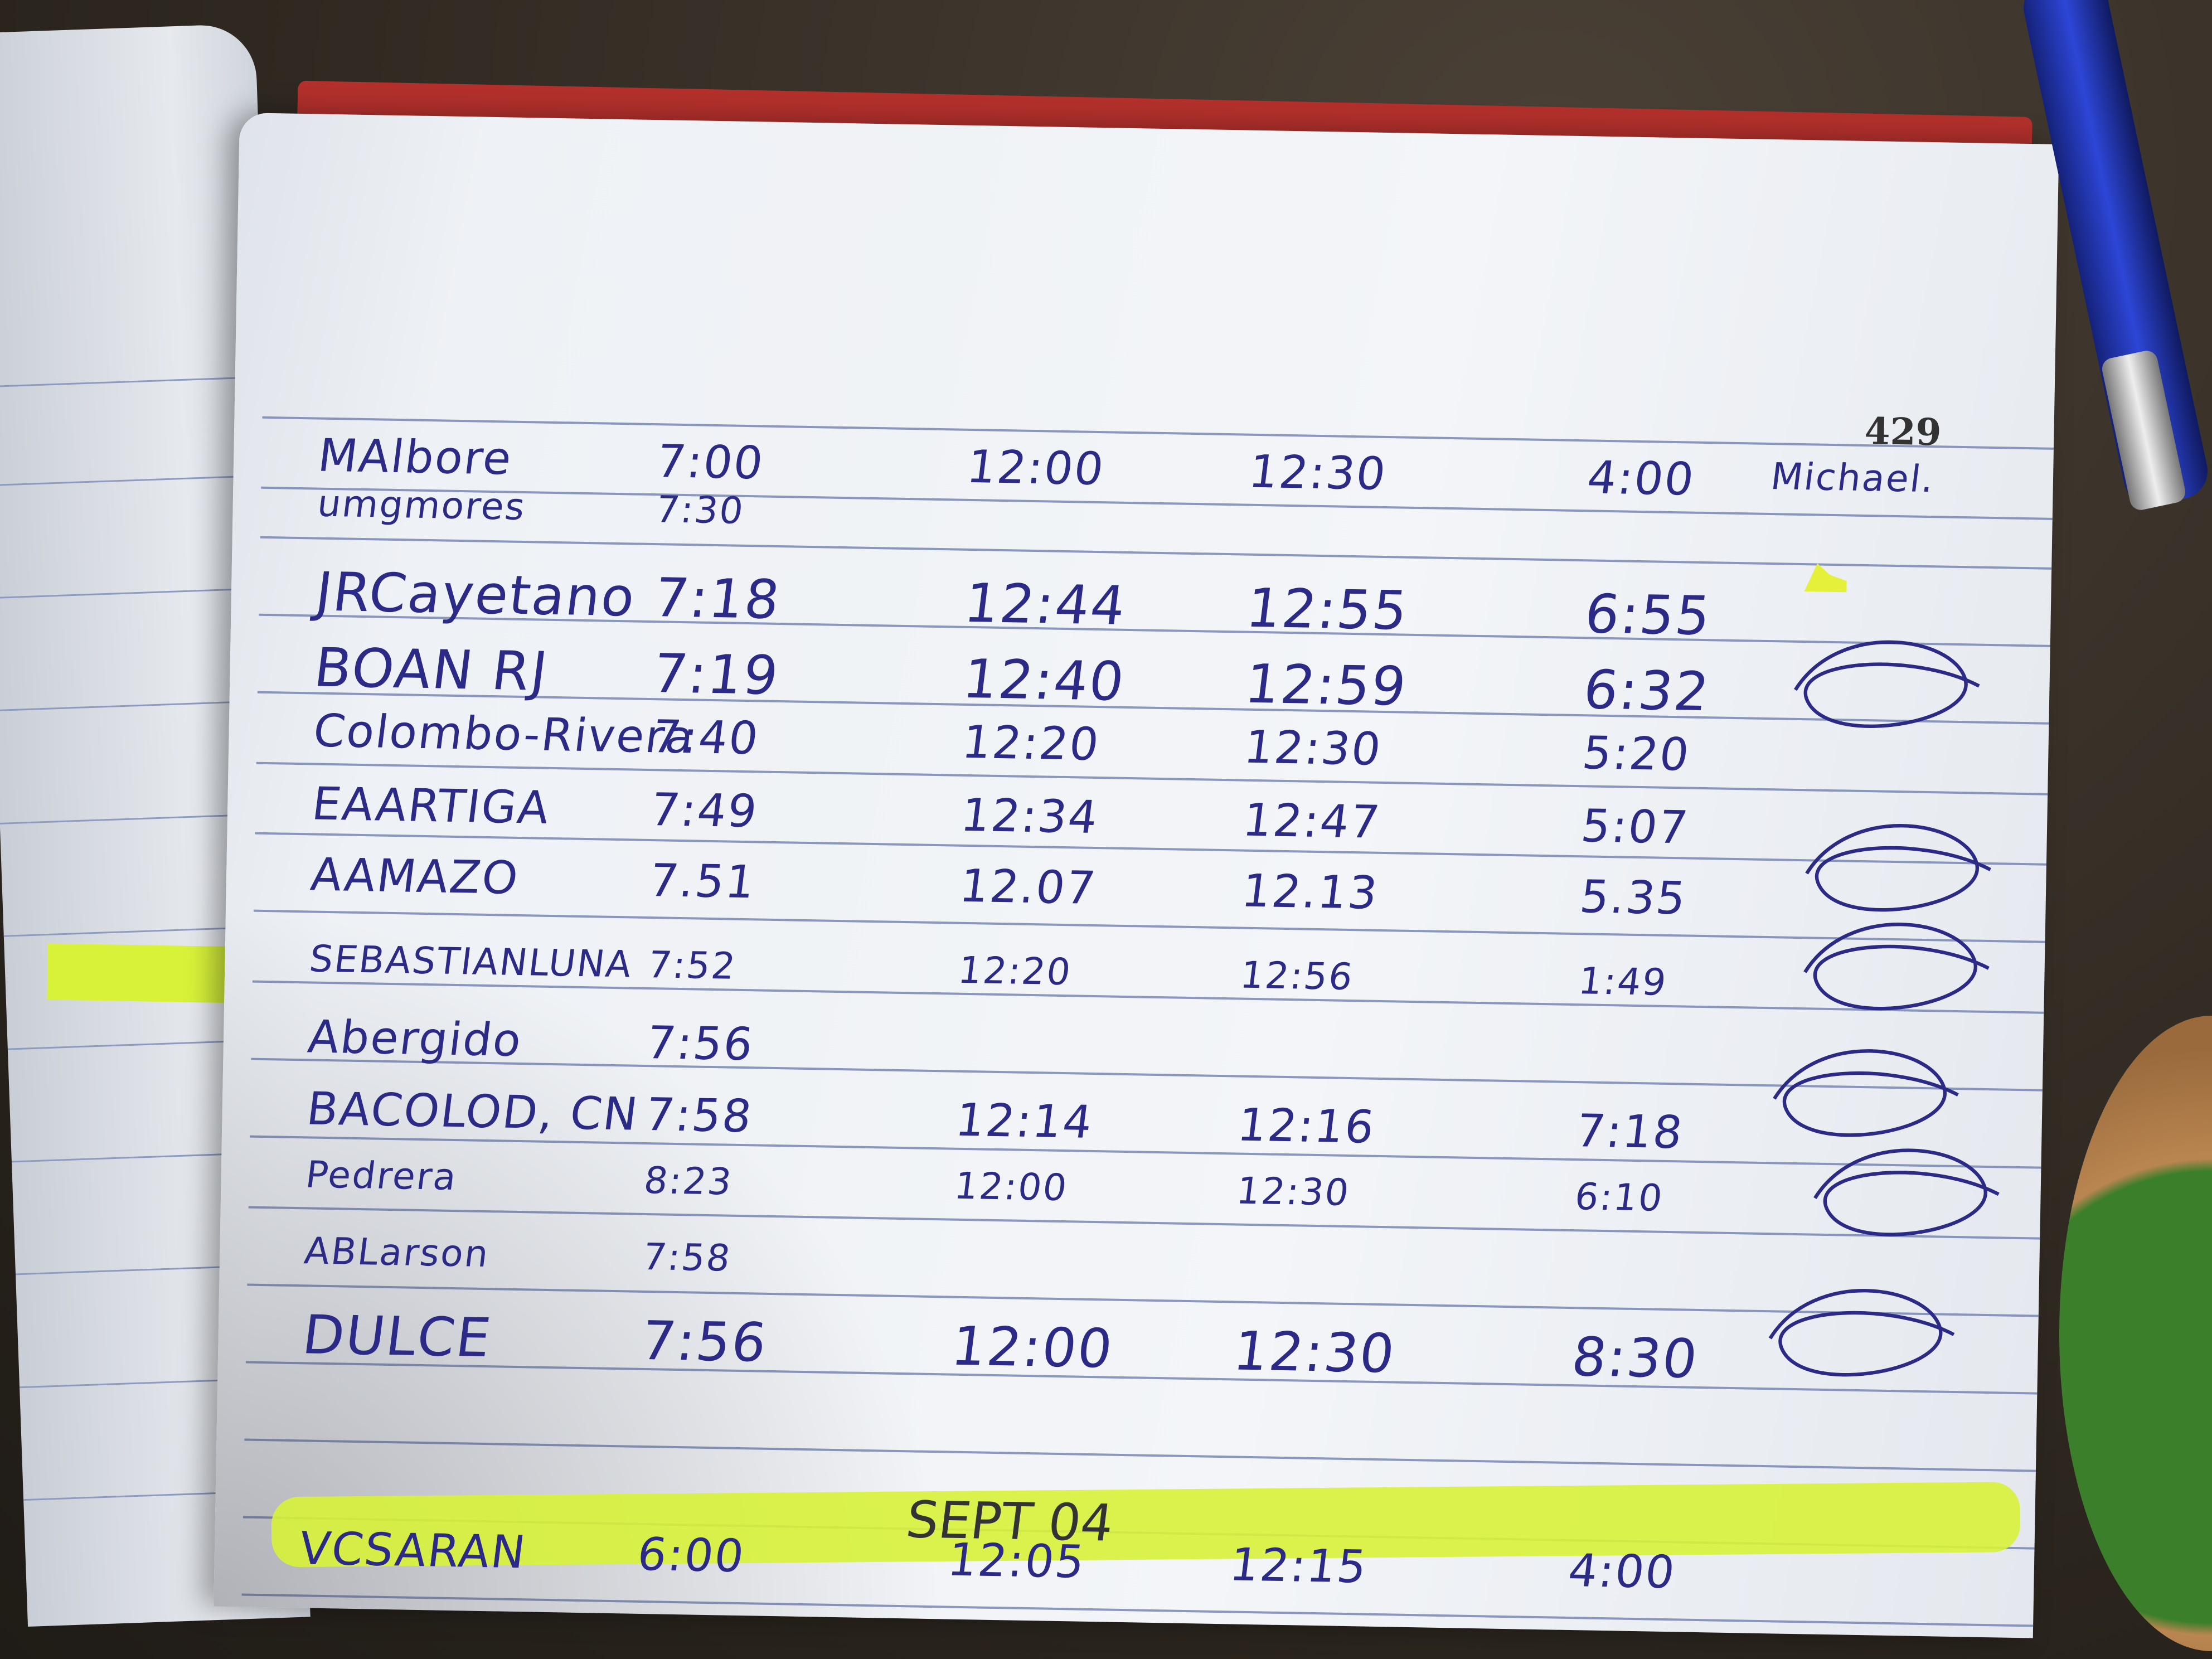 The image size is (2212, 1659). Describe the element at coordinates (1312, 821) in the screenshot. I see `entry-in-lunch: 12:47` at that location.